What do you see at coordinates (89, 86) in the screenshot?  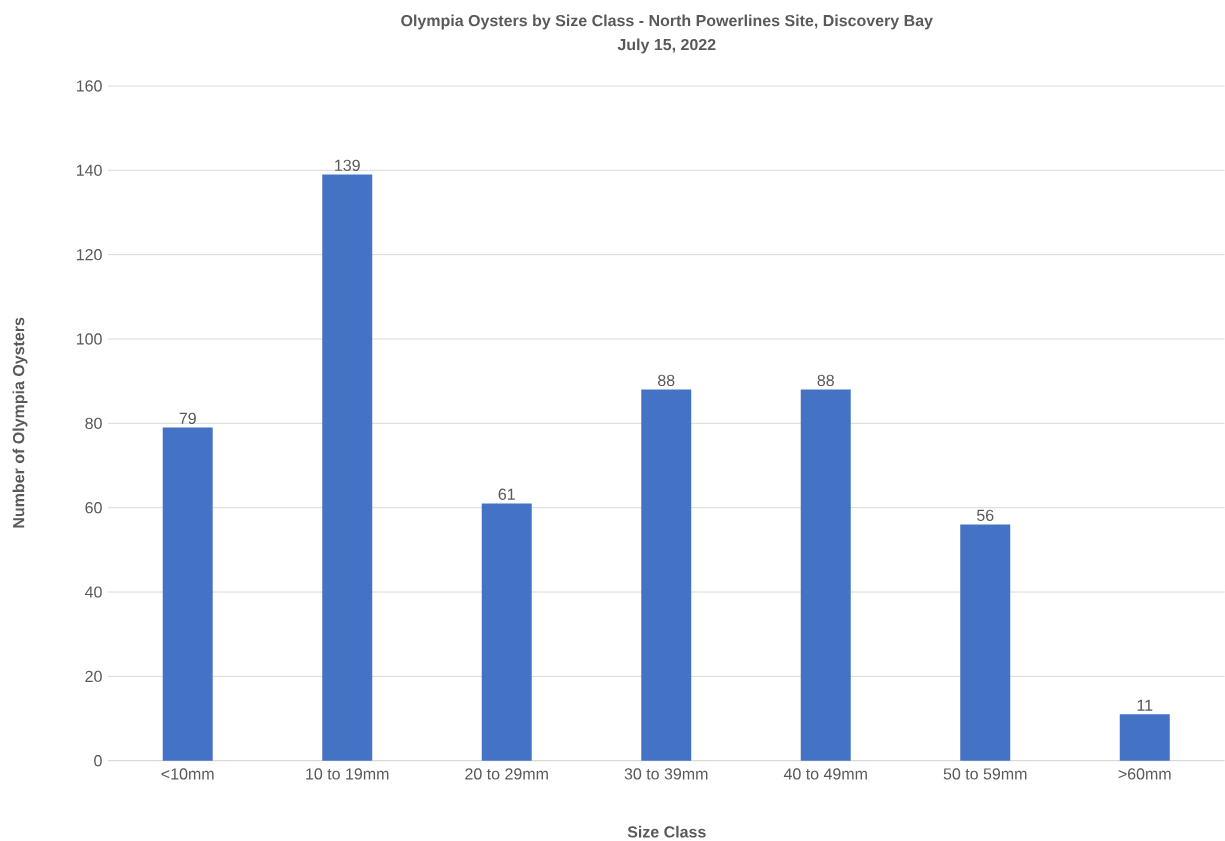 I see `y-tick-label: 160` at bounding box center [89, 86].